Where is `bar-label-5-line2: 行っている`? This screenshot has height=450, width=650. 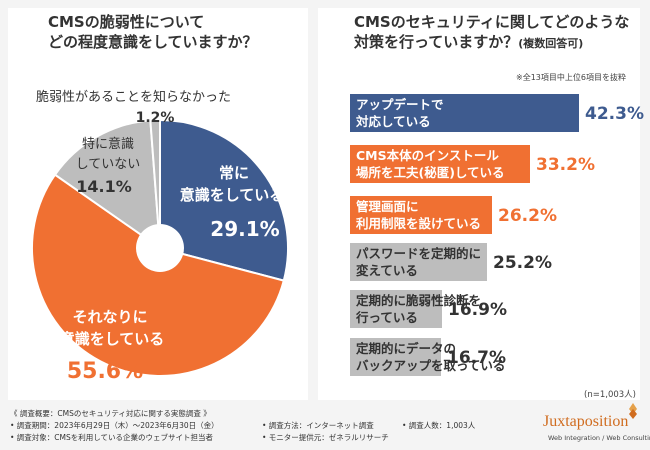 bar-label-5-line2: 行っている is located at coordinates (387, 317).